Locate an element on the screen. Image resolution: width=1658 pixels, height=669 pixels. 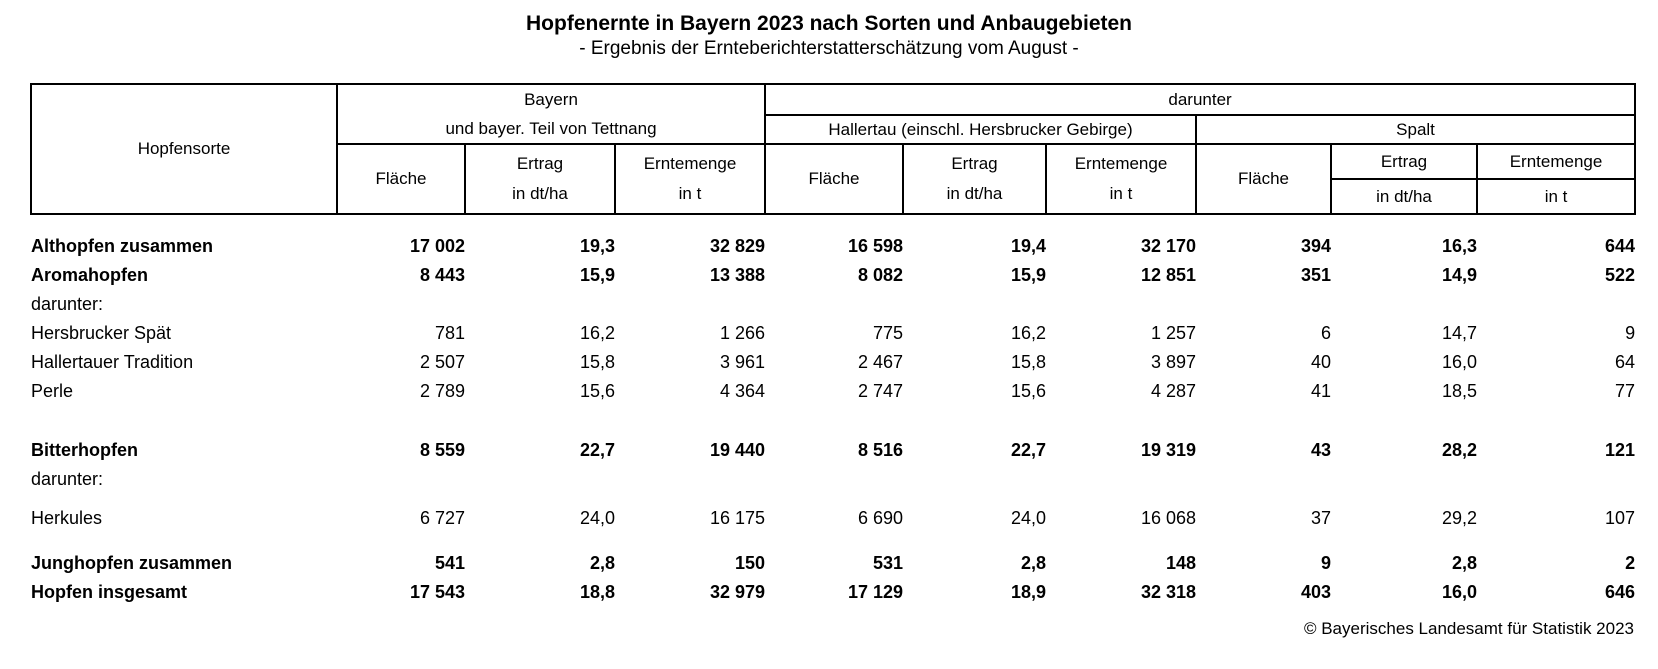
value-cell: 13 388 is located at coordinates (737, 275).